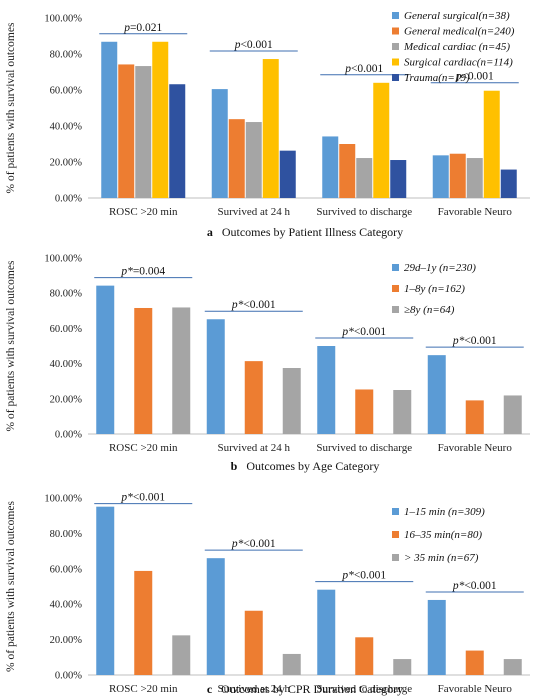  What do you see at coordinates (458, 63) in the screenshot?
I see `legend-entry: Surgical cardiac(n=114)` at bounding box center [458, 63].